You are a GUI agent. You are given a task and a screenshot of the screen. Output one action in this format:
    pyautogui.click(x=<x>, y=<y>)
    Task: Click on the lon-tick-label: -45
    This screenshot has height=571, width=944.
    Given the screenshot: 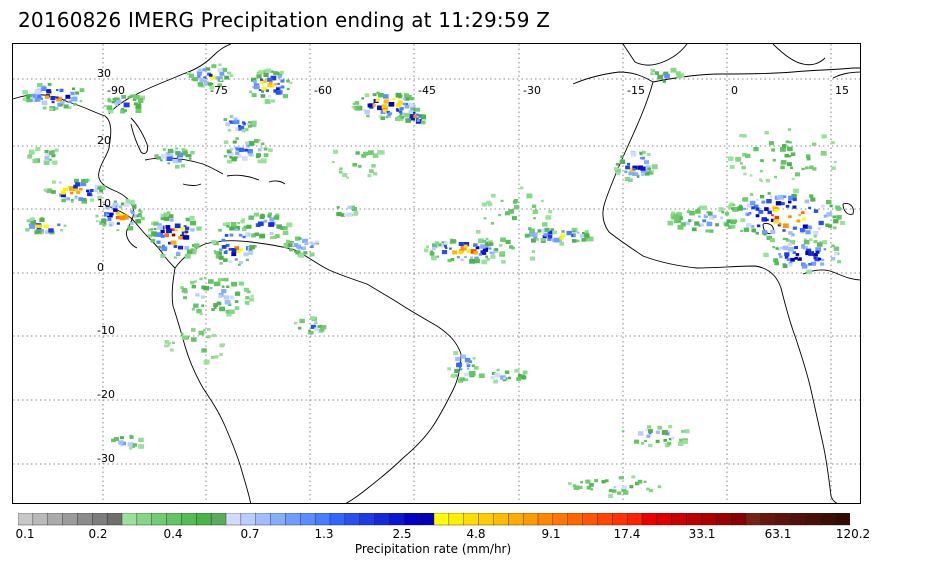 What is the action you would take?
    pyautogui.click(x=427, y=90)
    